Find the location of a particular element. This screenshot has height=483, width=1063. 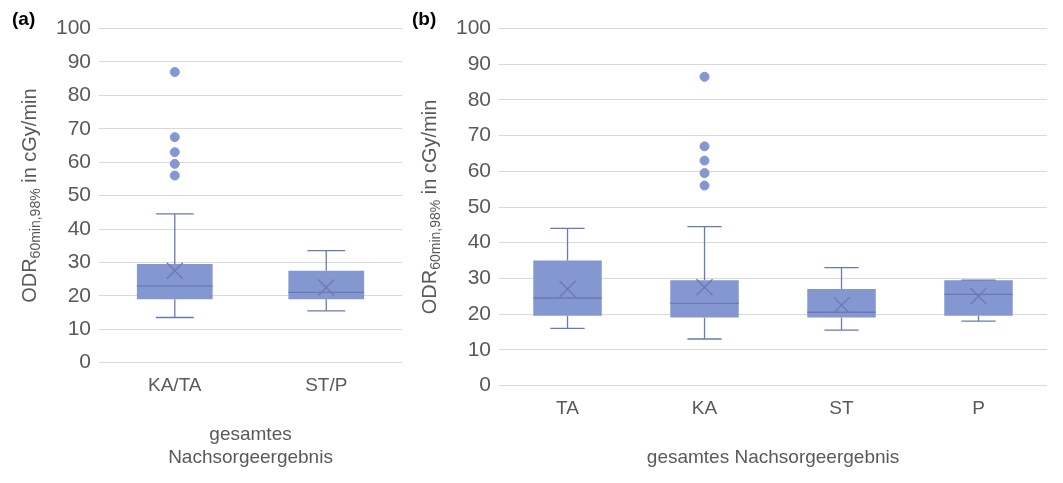

x-tick-label: KA is located at coordinates (704, 408).